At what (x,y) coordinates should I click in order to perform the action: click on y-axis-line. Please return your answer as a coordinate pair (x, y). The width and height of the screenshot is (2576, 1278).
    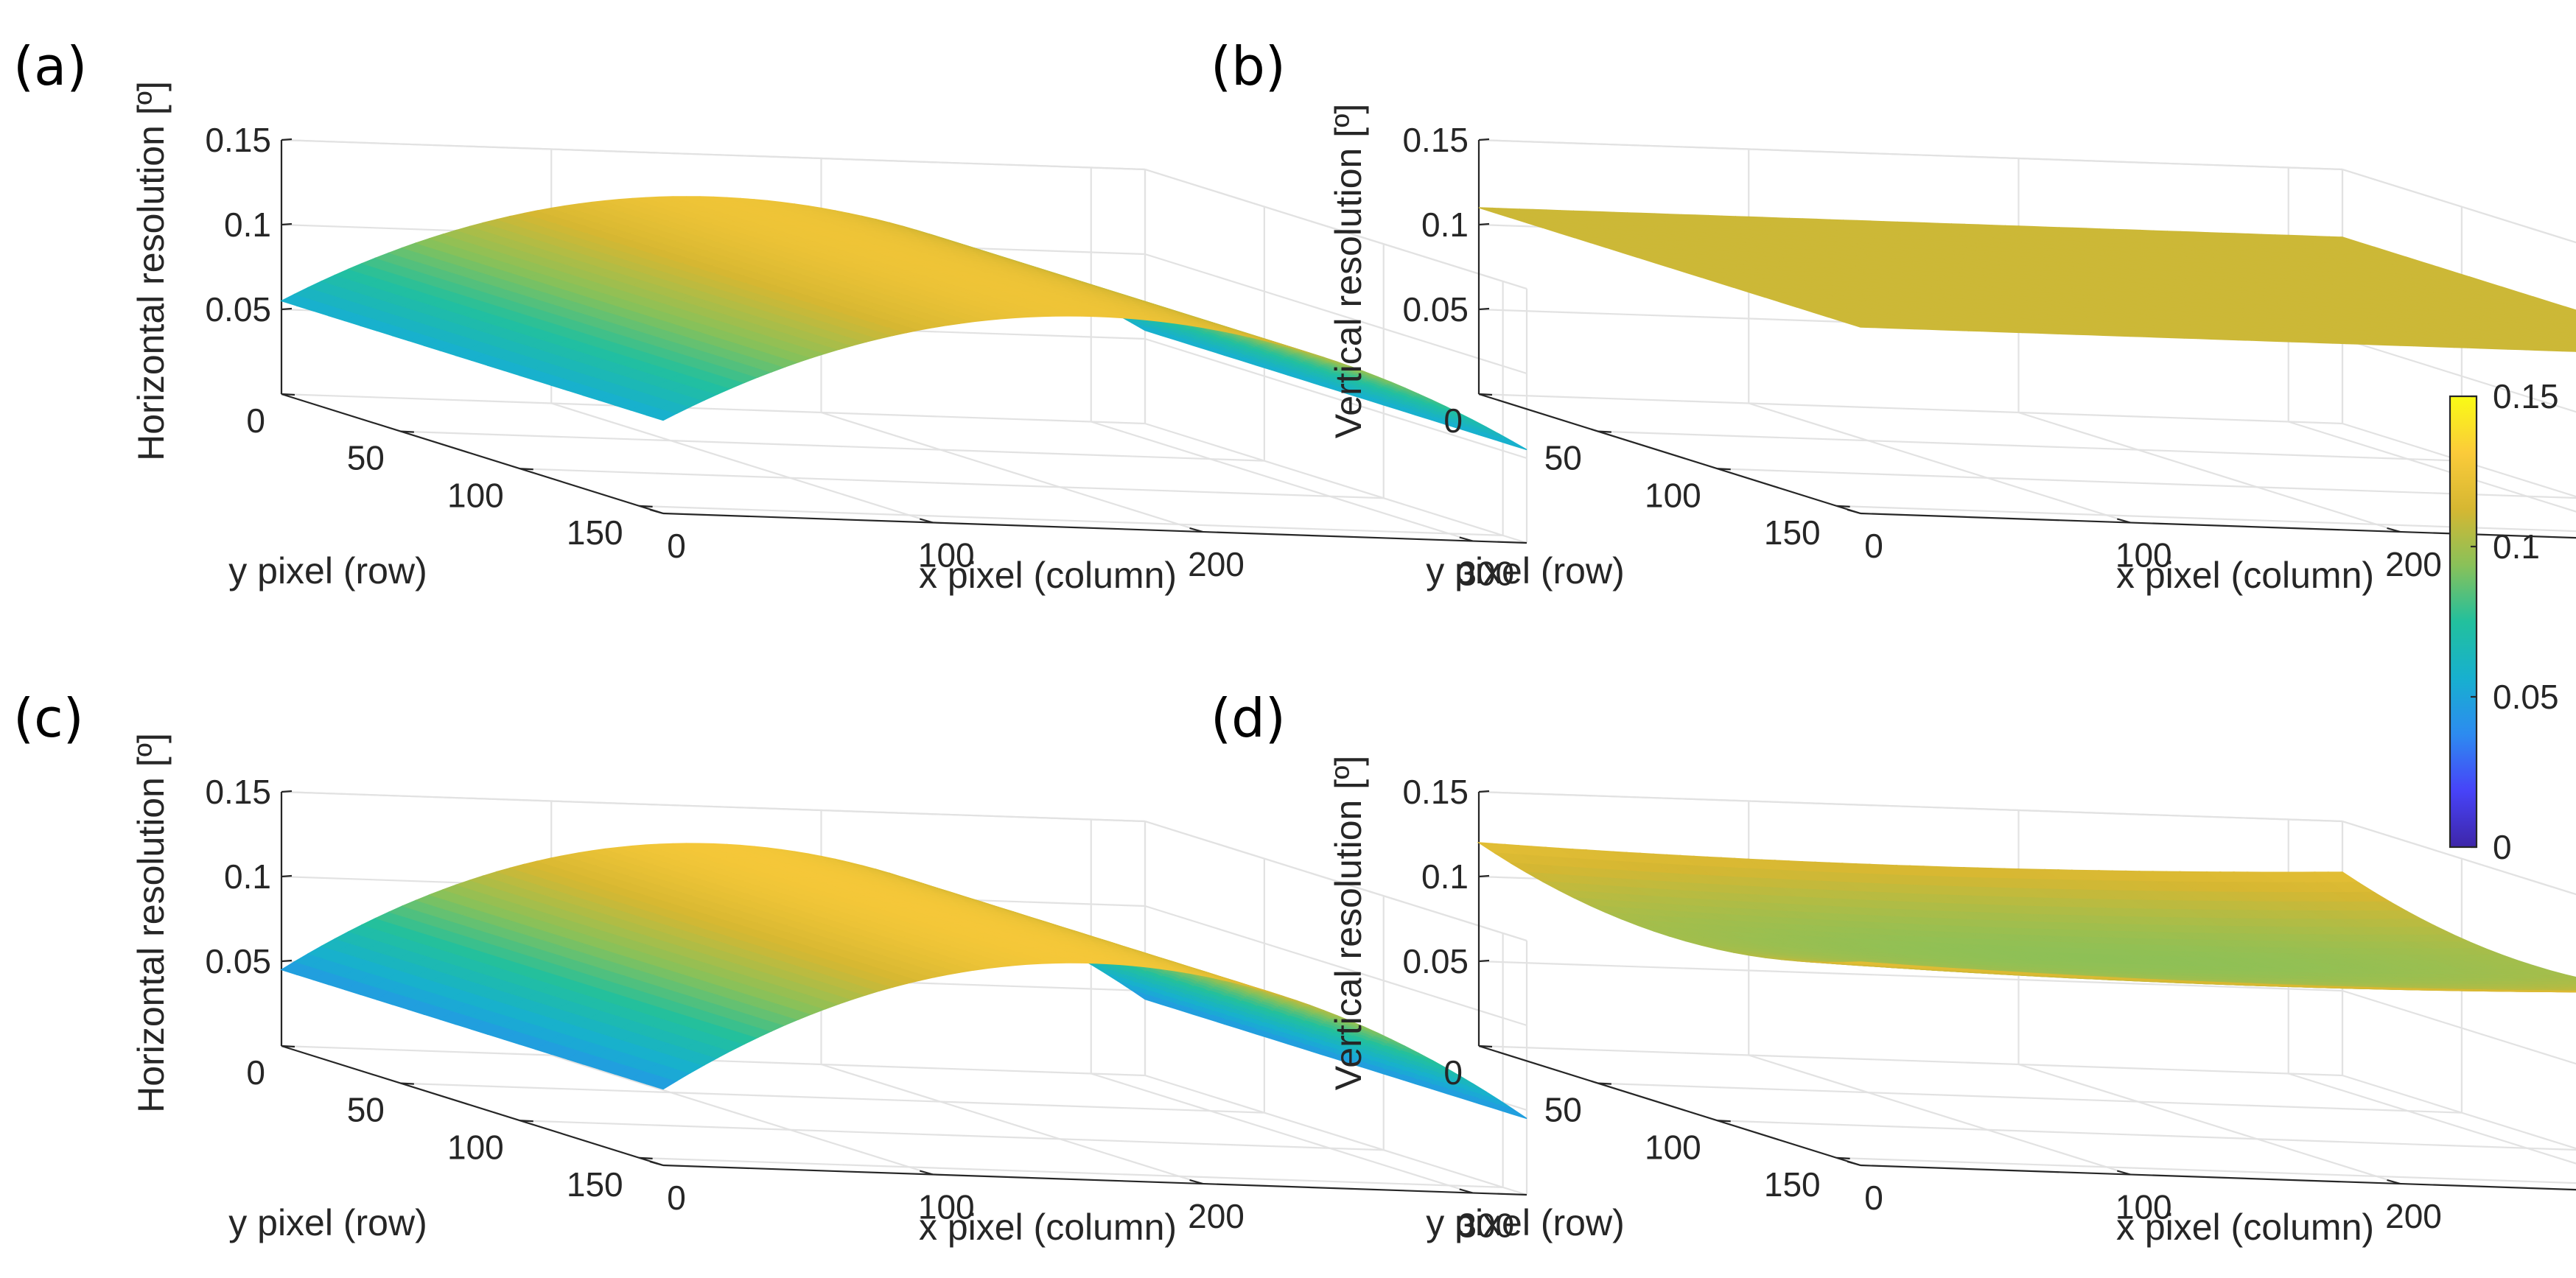
    Looking at the image, I should click on (472, 454).